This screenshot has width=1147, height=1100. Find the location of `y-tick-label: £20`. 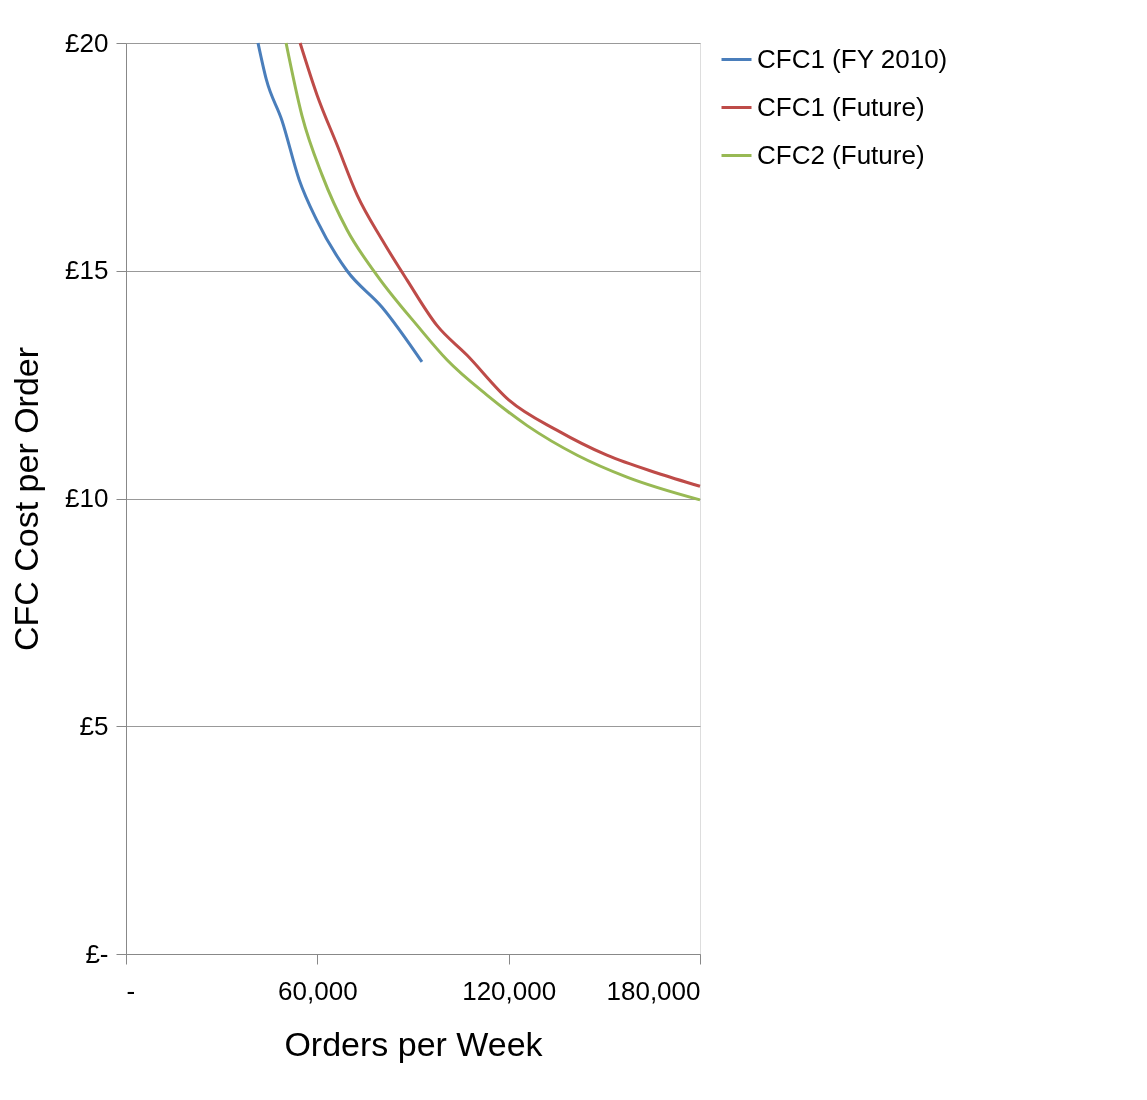

y-tick-label: £20 is located at coordinates (87, 42).